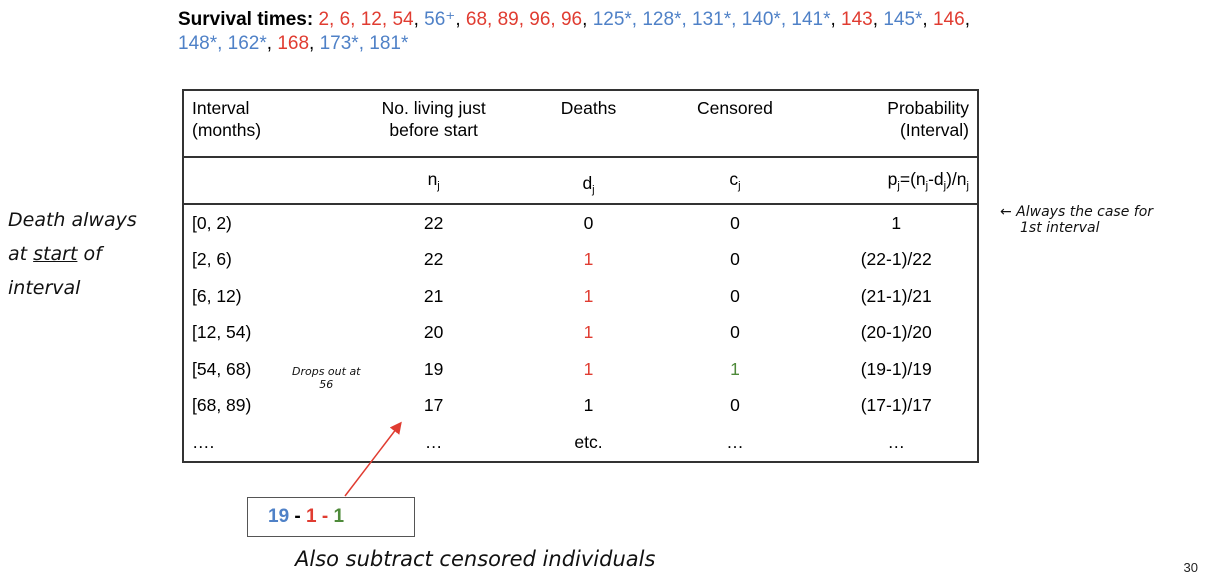 The image size is (1216, 585). Describe the element at coordinates (903, 19) in the screenshot. I see `survival-time-value: 145*` at that location.